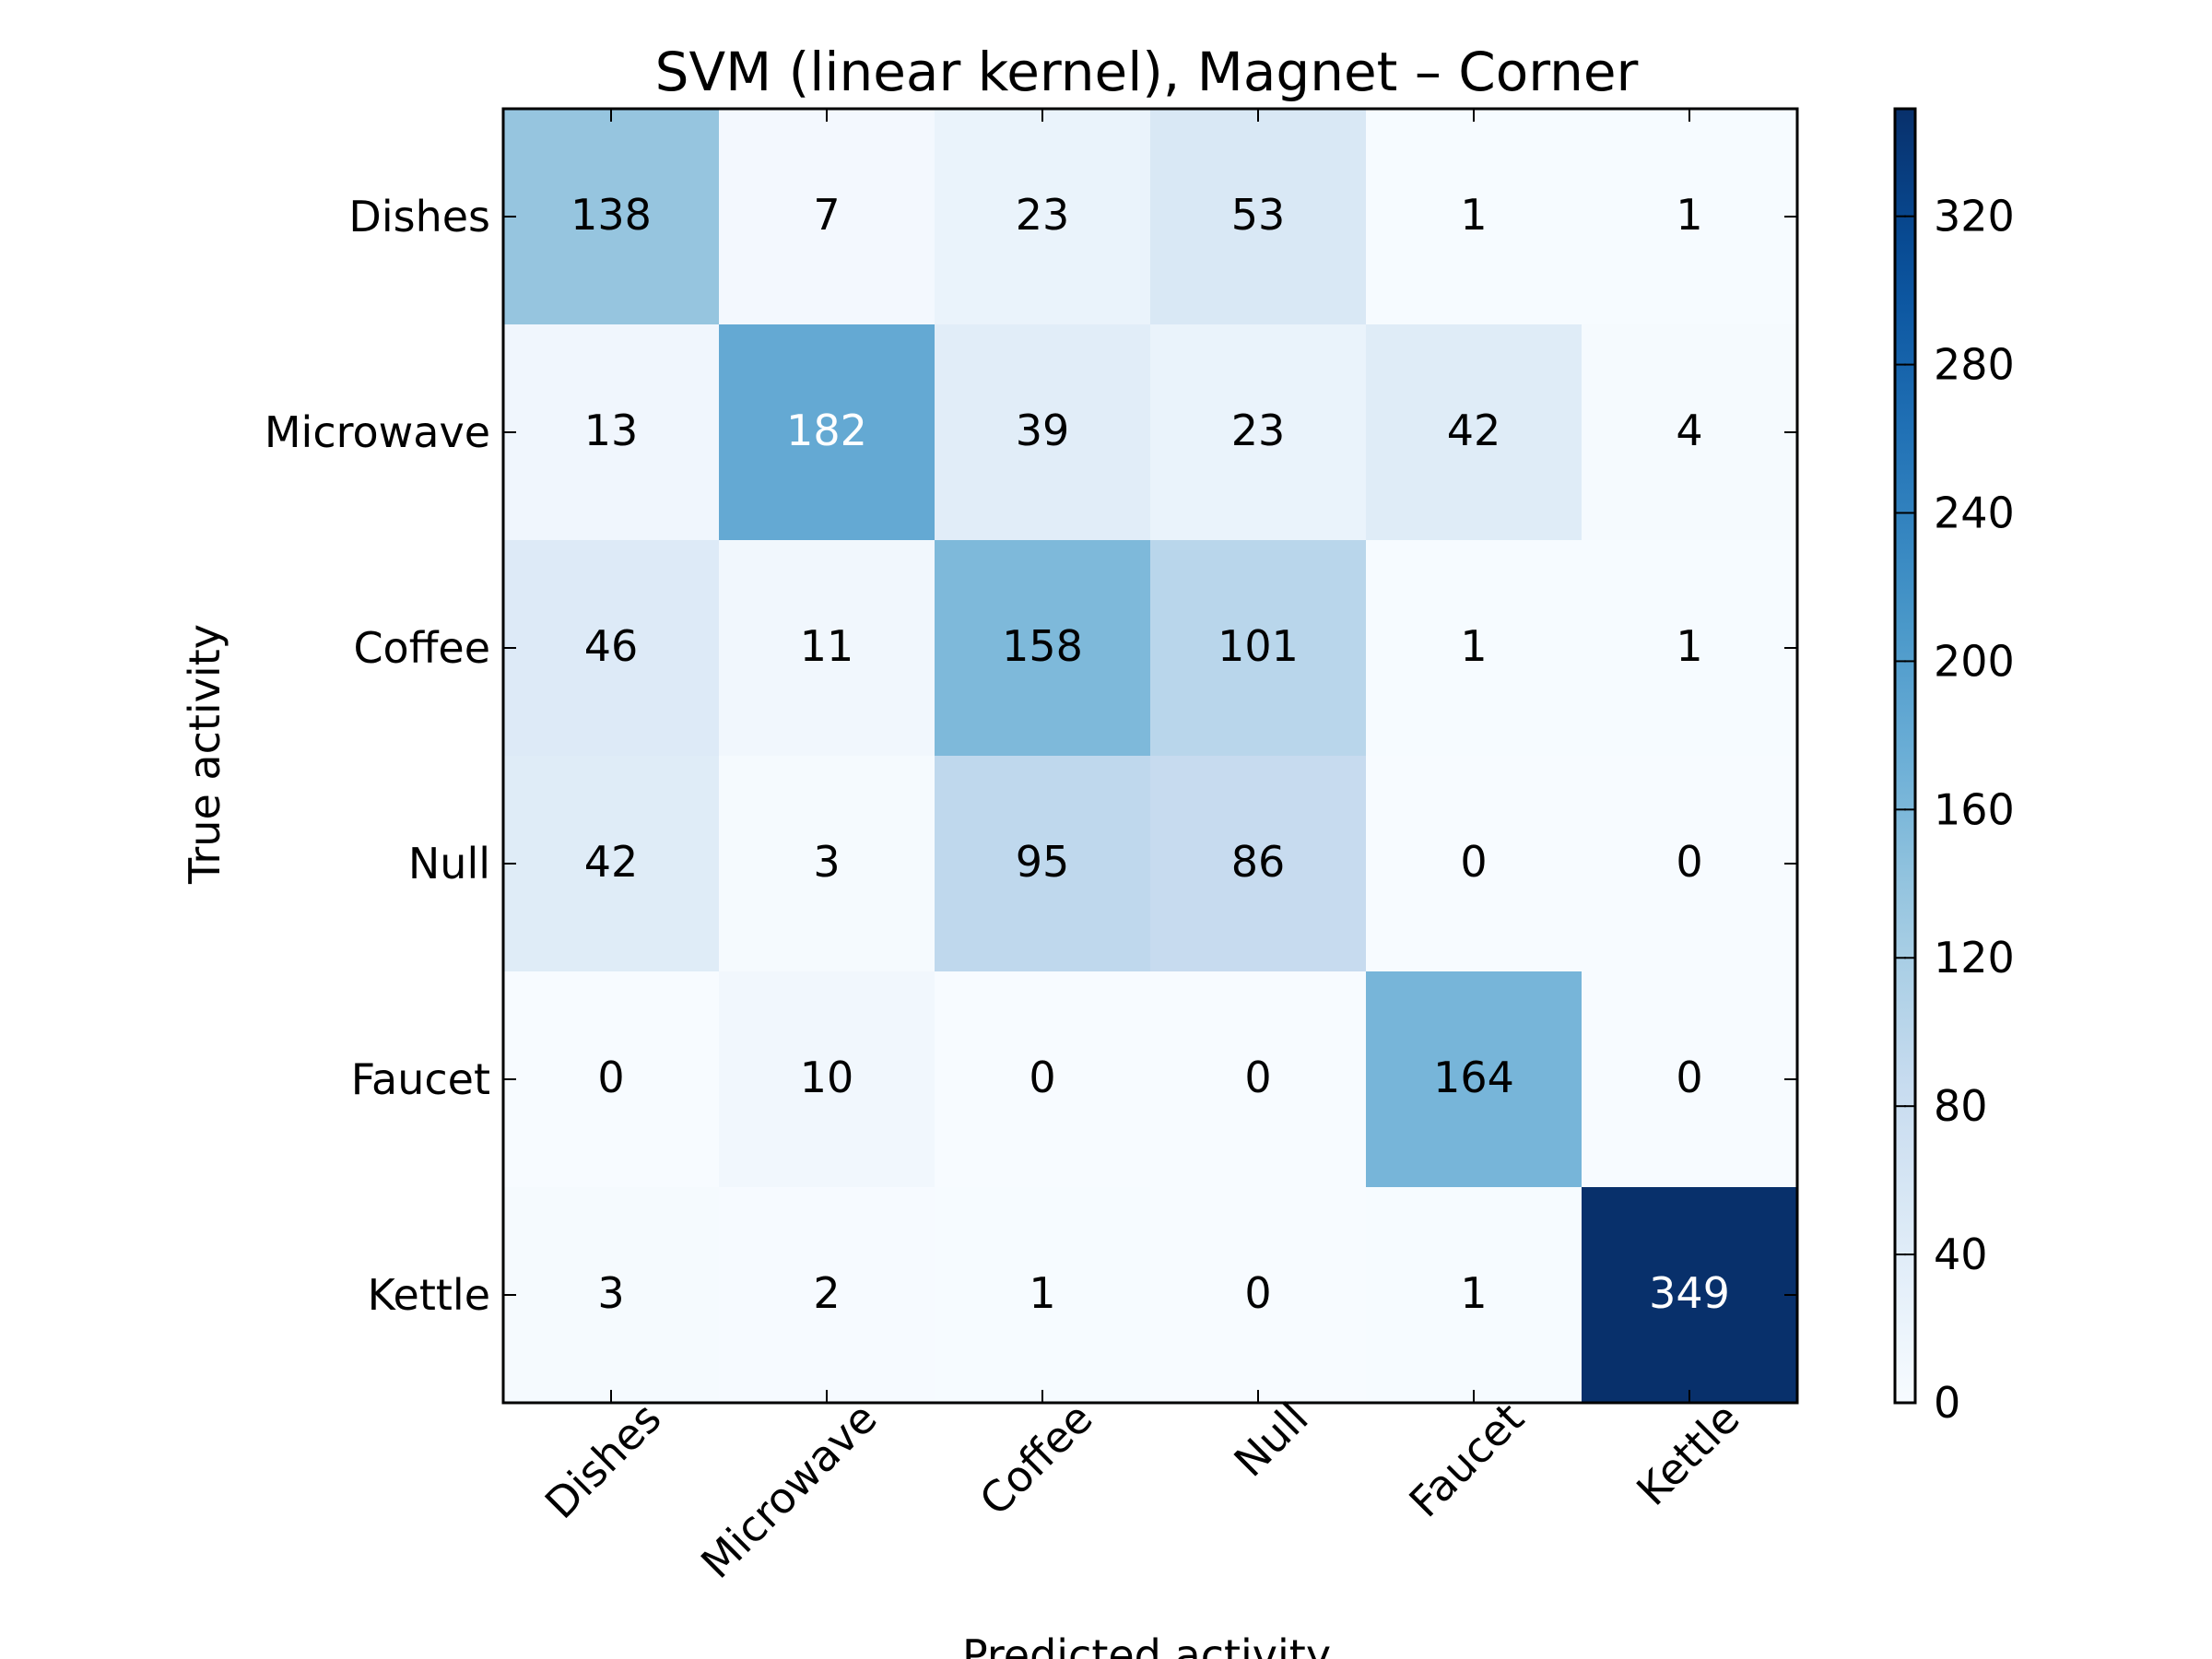  I want to click on cell-value-label: 10, so click(827, 1077).